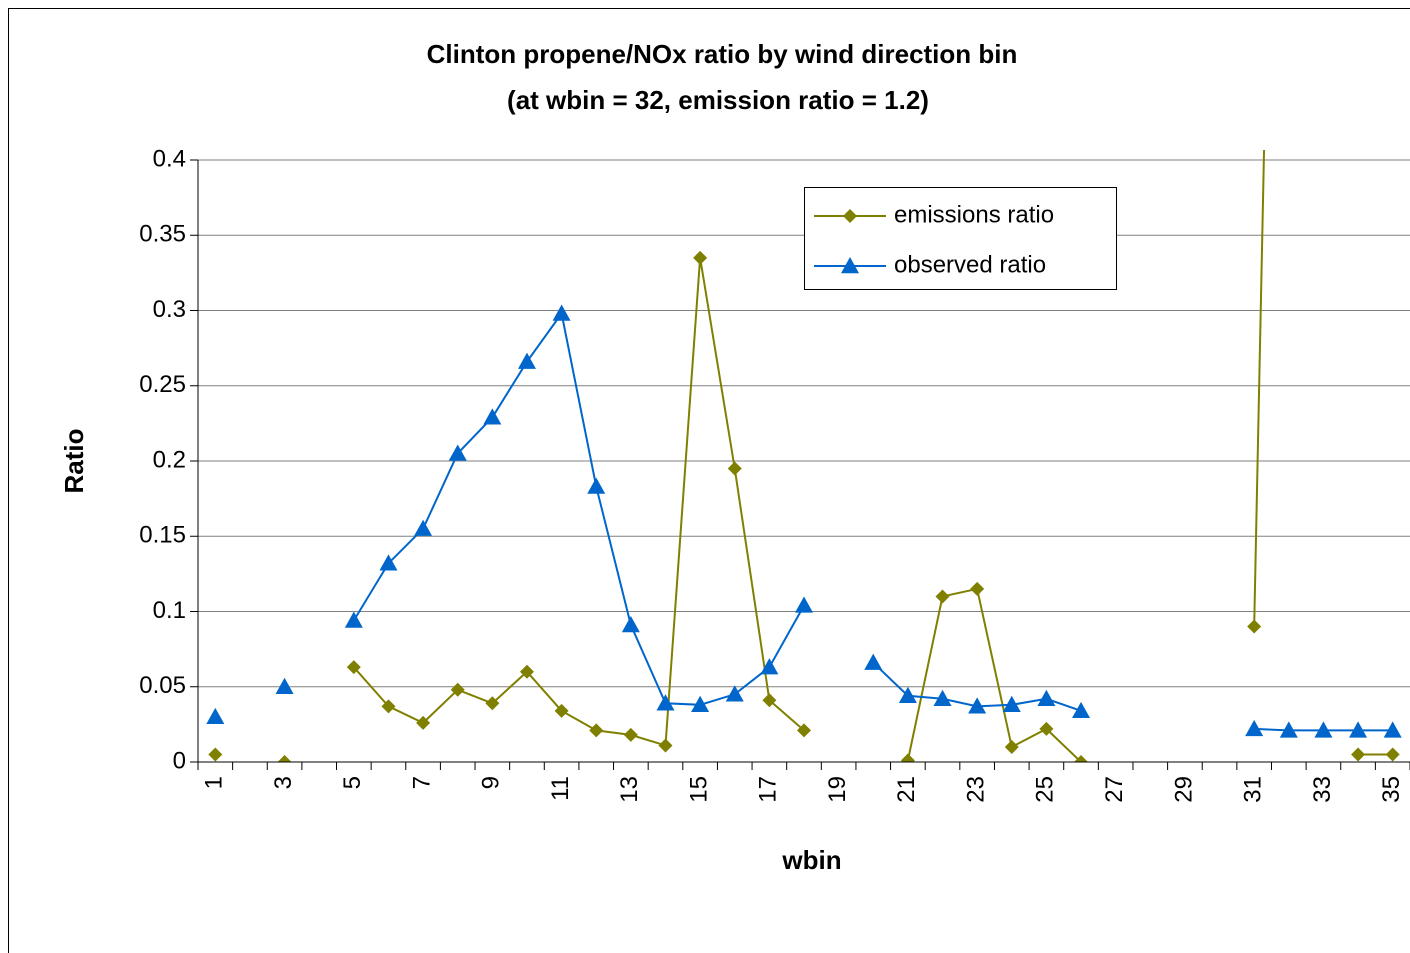 This screenshot has width=1410, height=953. What do you see at coordinates (162, 685) in the screenshot?
I see `y-tick-label: 0.05` at bounding box center [162, 685].